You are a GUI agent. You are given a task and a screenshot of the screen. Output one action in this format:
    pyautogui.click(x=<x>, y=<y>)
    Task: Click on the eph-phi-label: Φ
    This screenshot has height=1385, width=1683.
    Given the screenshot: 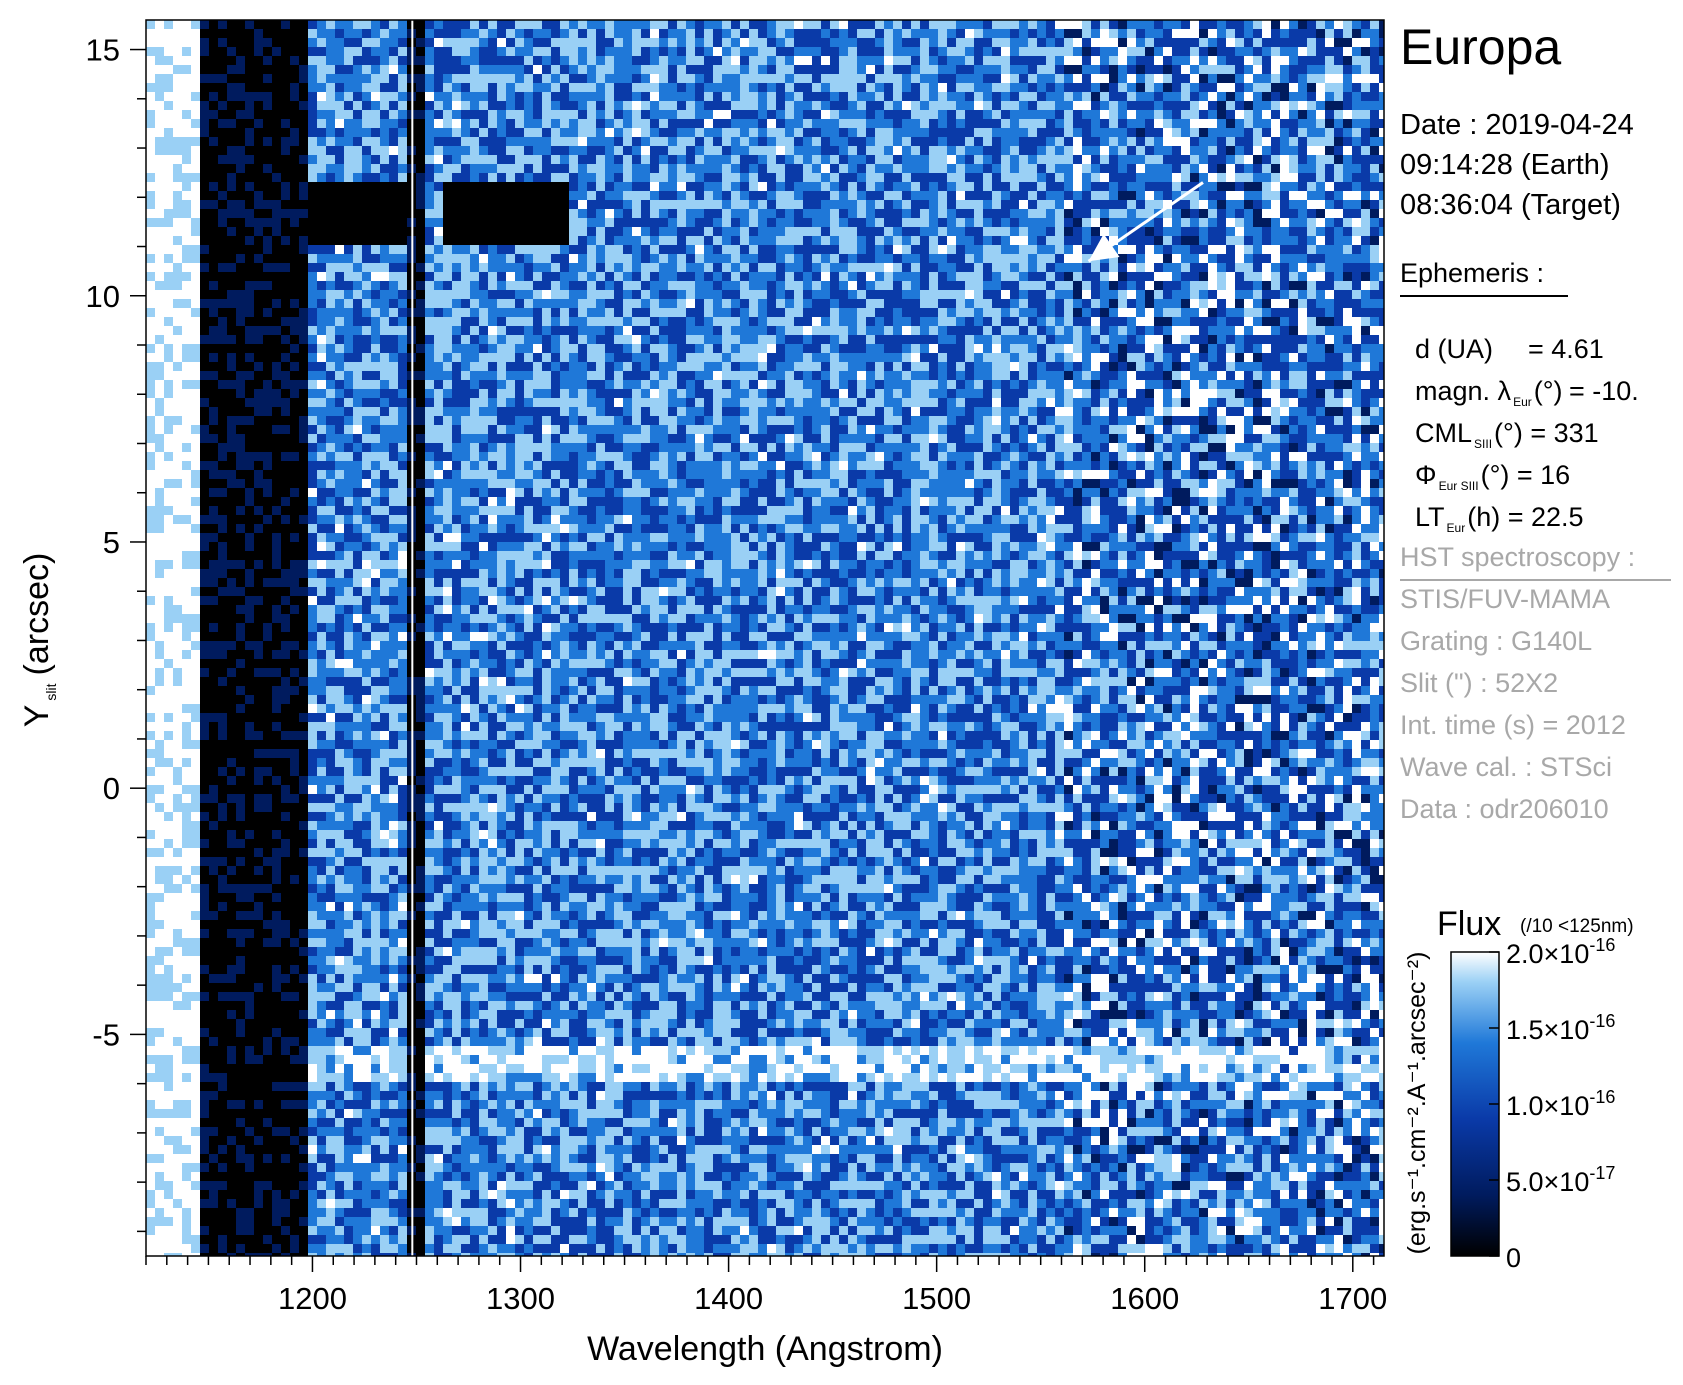 What is the action you would take?
    pyautogui.click(x=1426, y=475)
    